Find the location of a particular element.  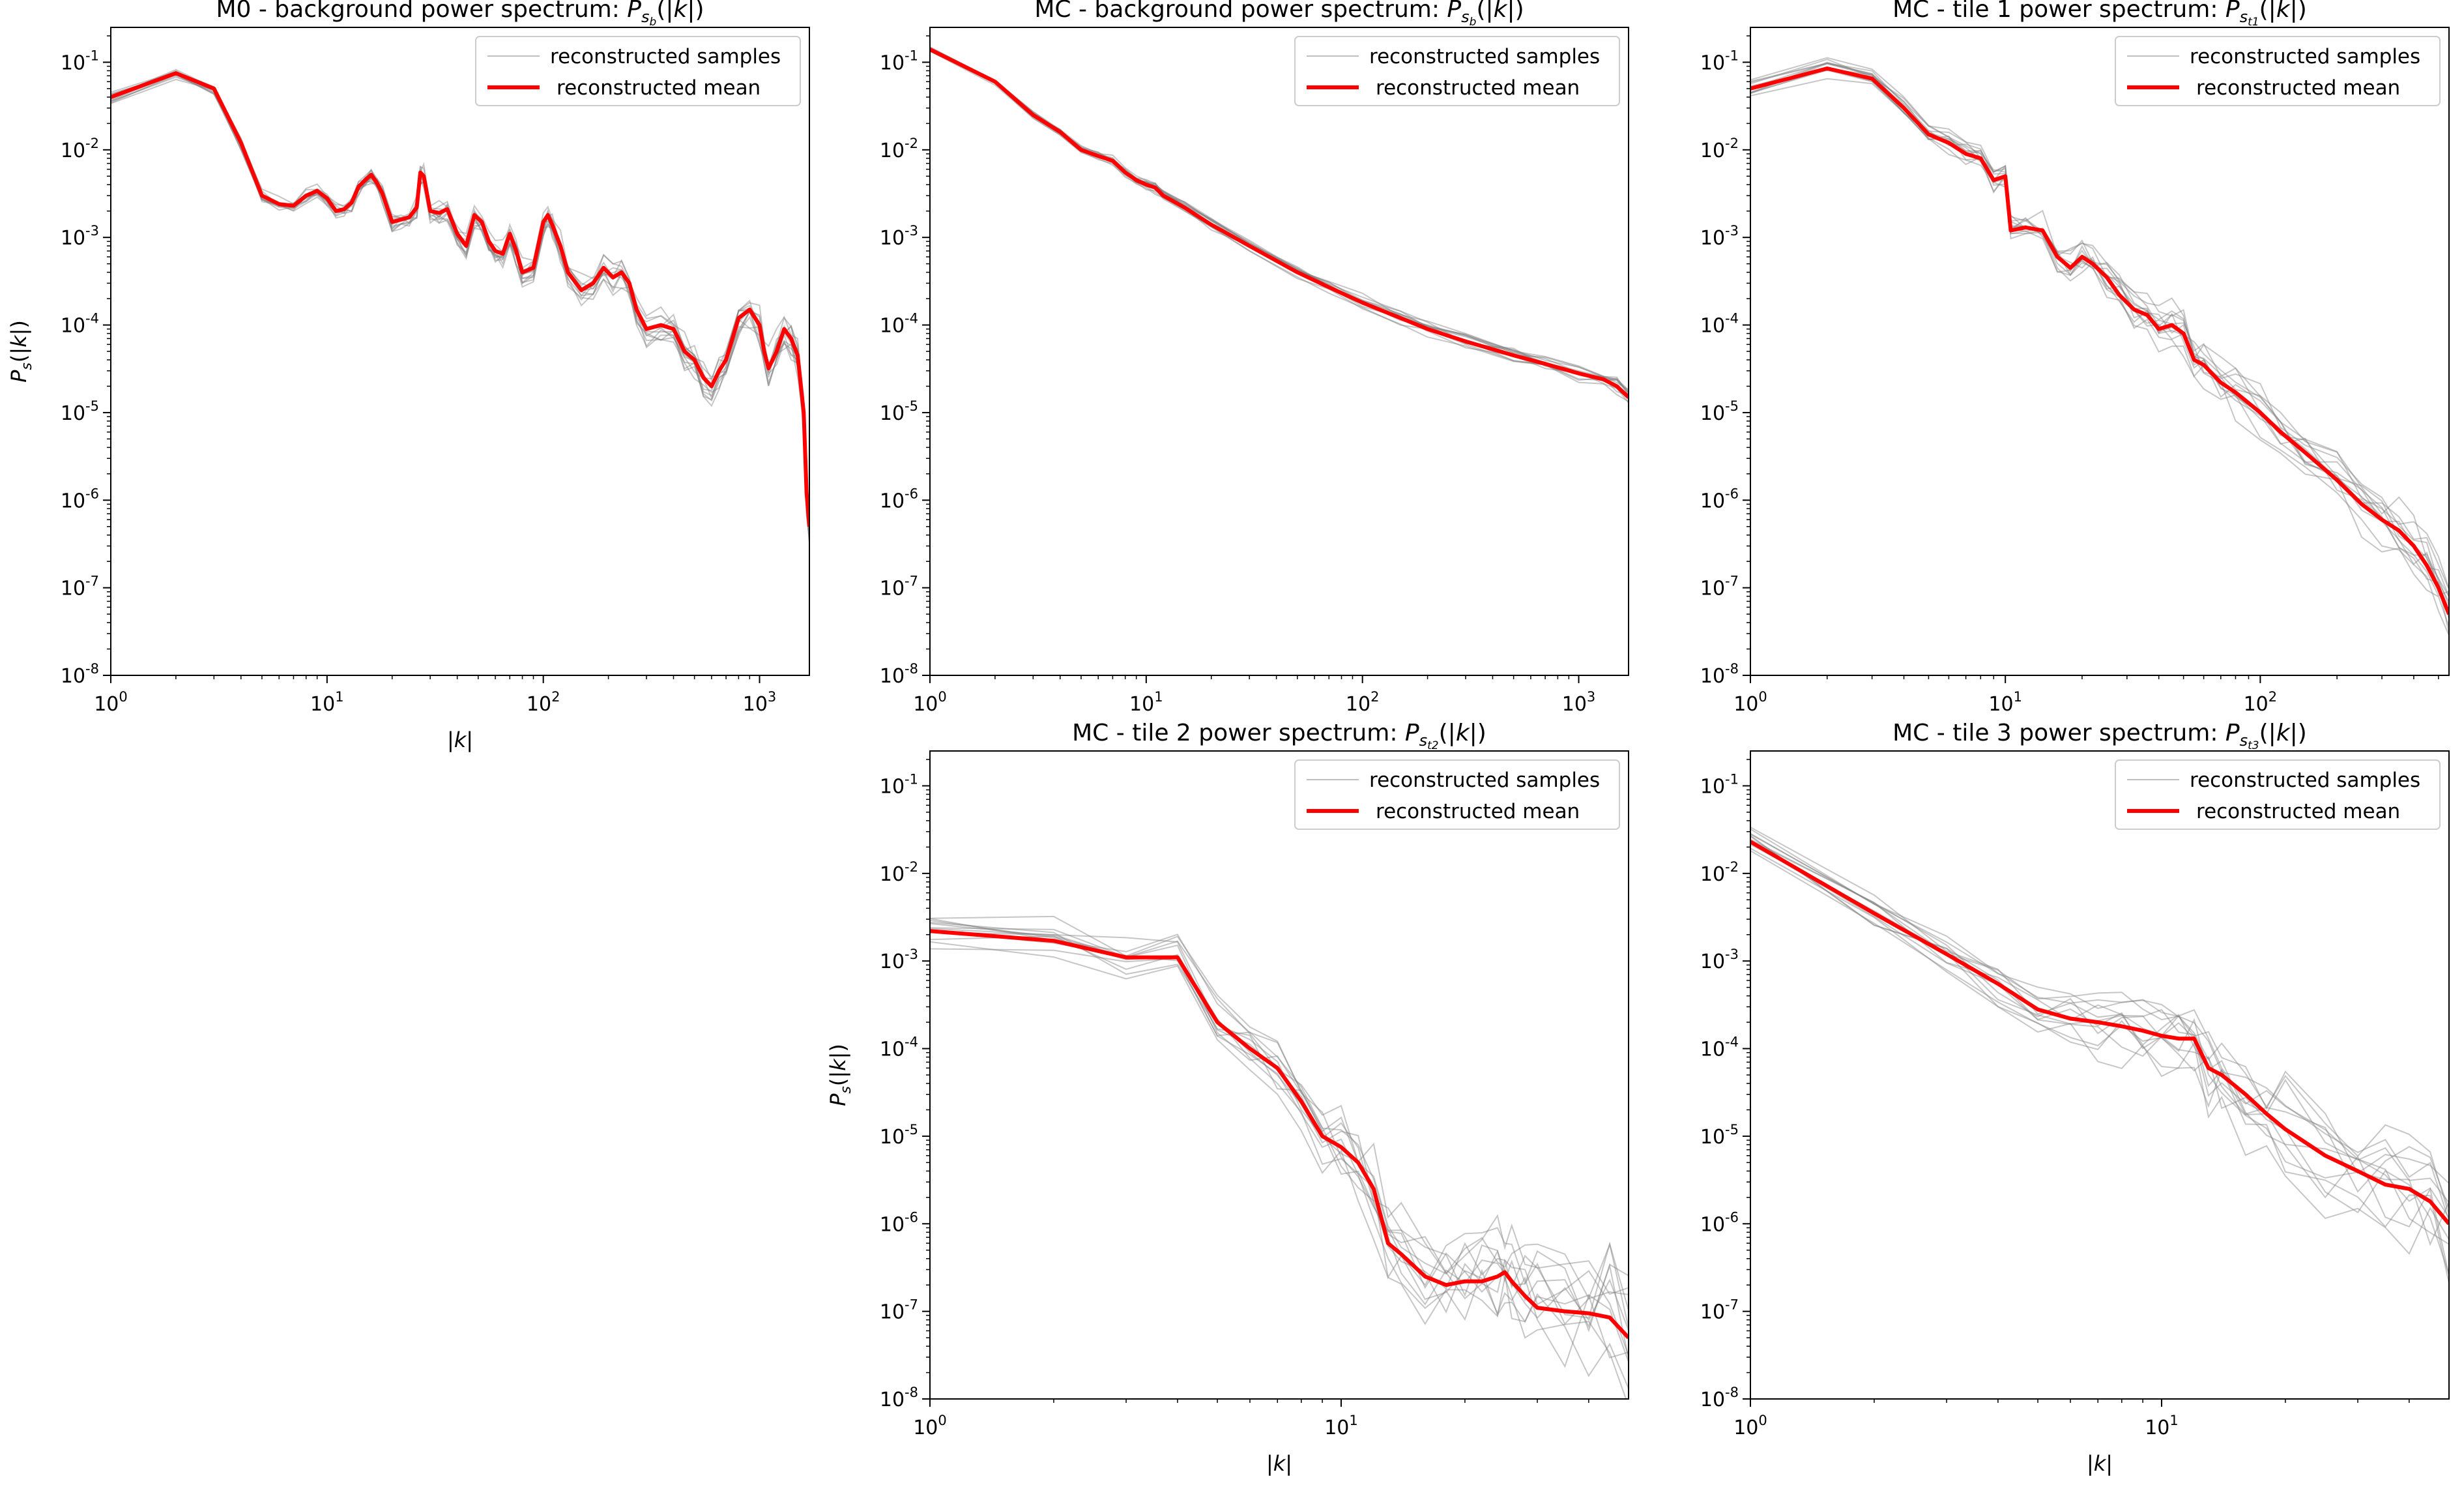

y-axis-label: Ps(|k|) is located at coordinates (21, 351).